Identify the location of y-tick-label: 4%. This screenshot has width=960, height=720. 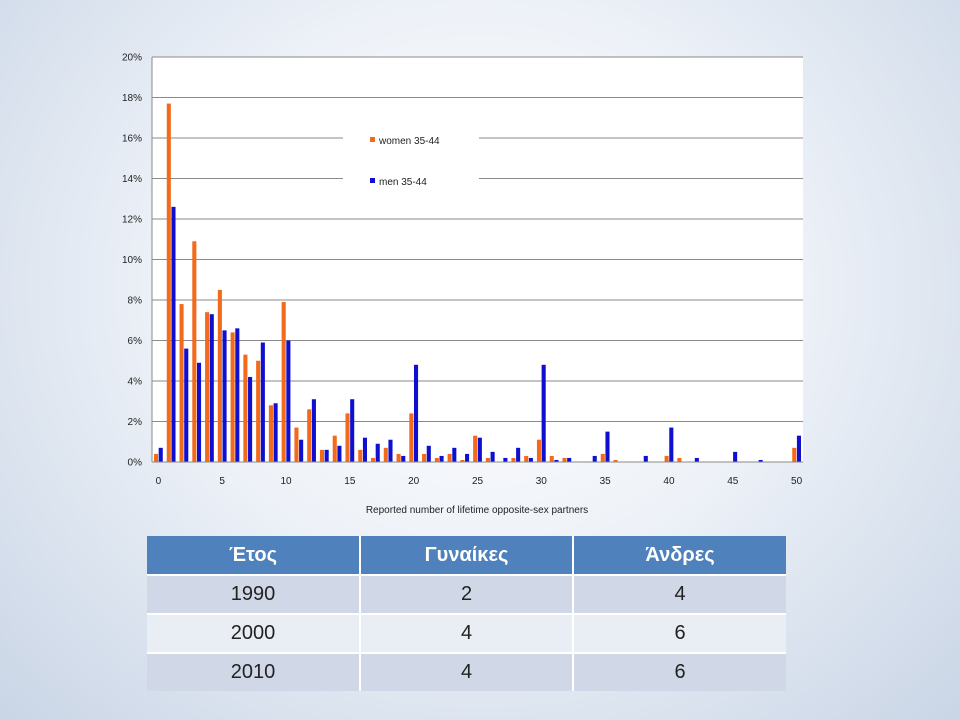
(135, 382).